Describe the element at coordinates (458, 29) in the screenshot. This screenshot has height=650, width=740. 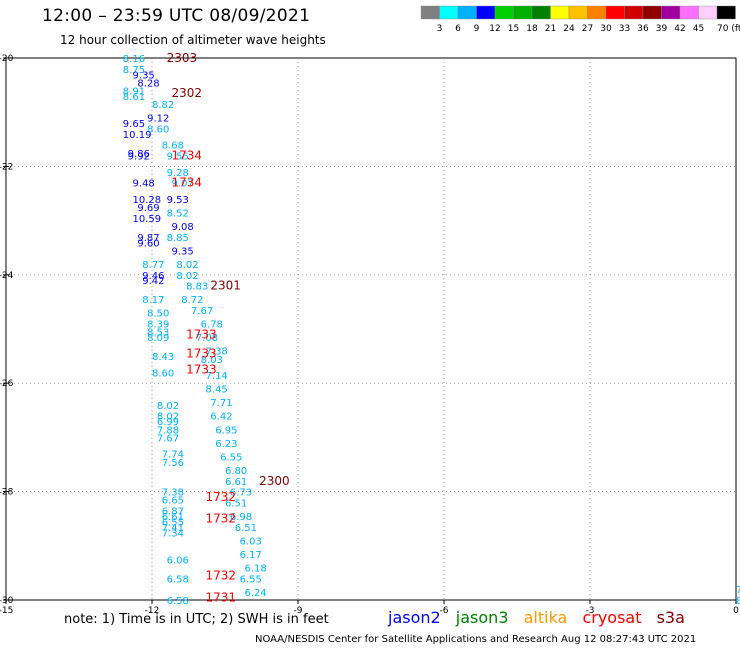
I see `legend-tick-label: 6` at that location.